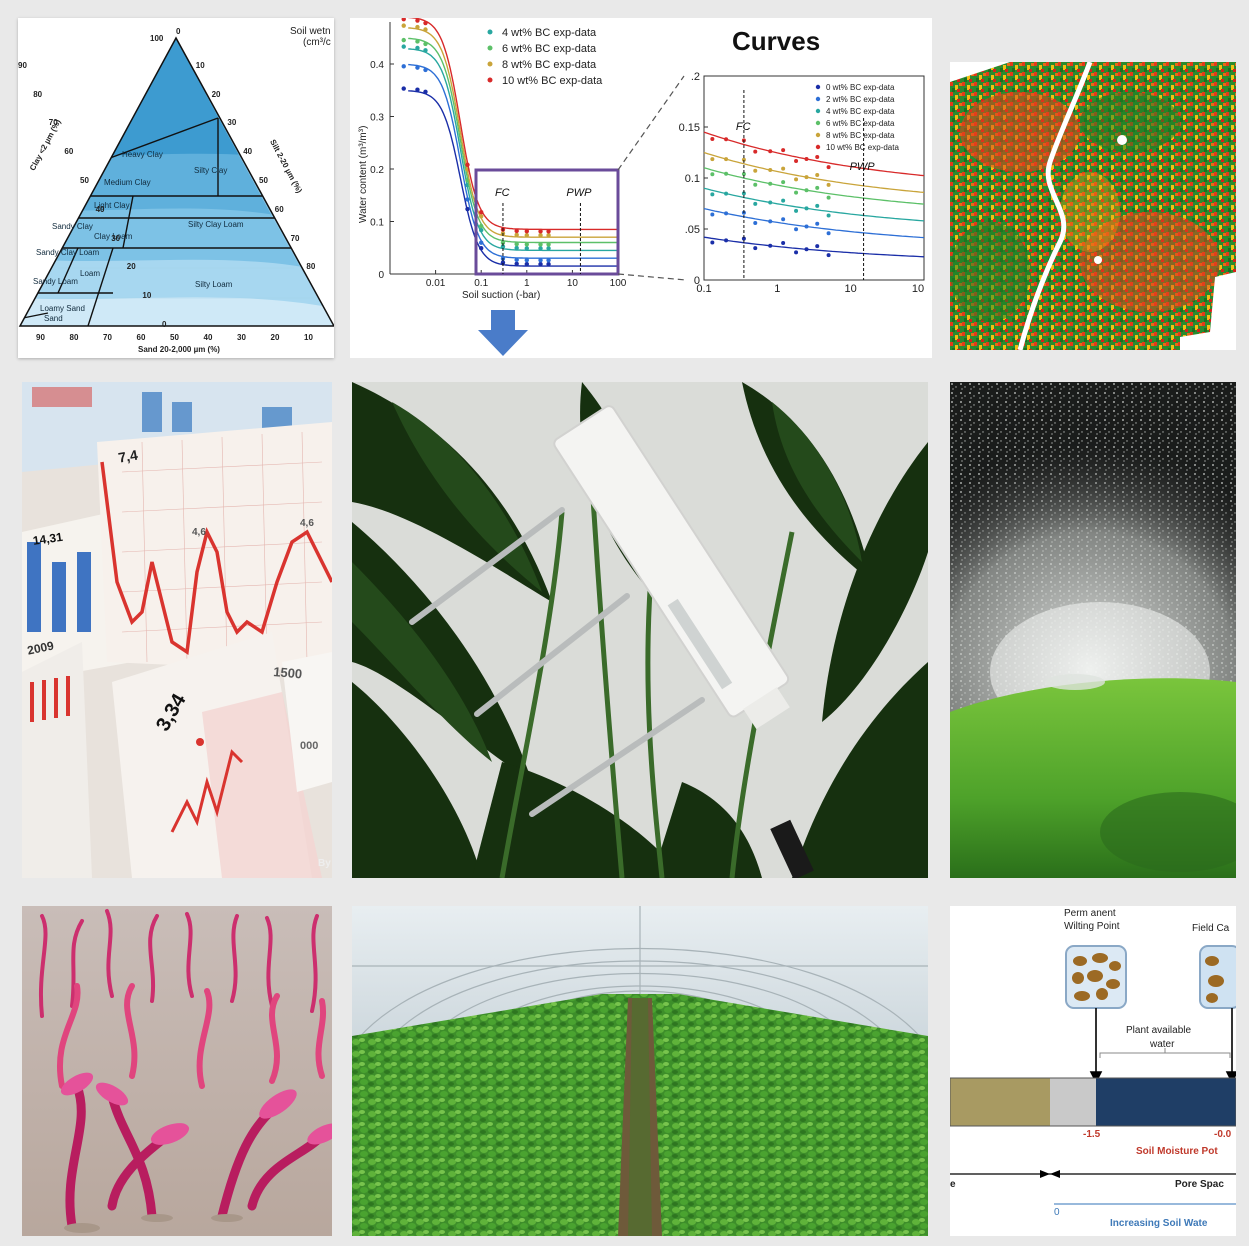 The width and height of the screenshot is (1249, 1246). I want to click on soil-triangle-svg, so click(176, 181).